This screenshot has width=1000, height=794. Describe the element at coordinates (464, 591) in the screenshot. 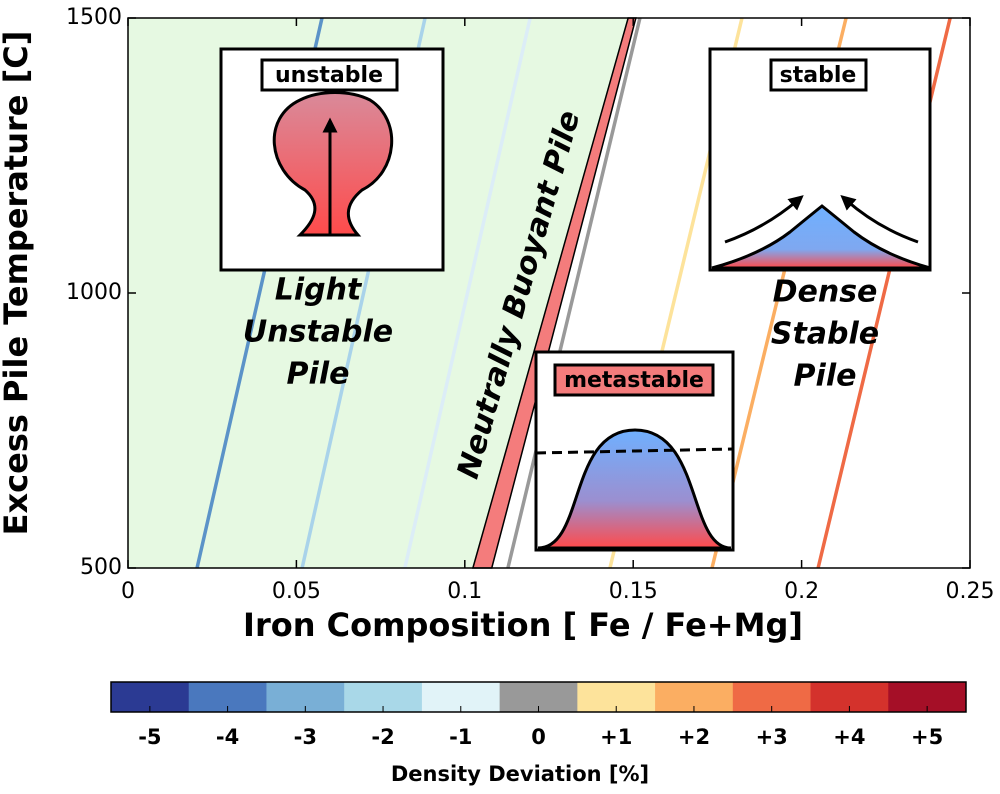

I see `x-tick-label: 0.1` at that location.